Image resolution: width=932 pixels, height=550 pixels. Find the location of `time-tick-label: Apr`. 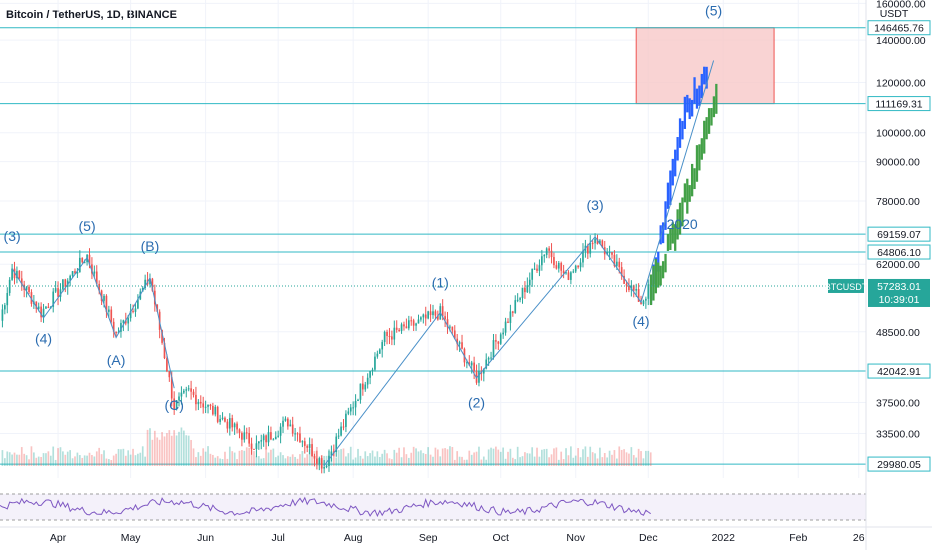

time-tick-label: Apr is located at coordinates (58, 538).